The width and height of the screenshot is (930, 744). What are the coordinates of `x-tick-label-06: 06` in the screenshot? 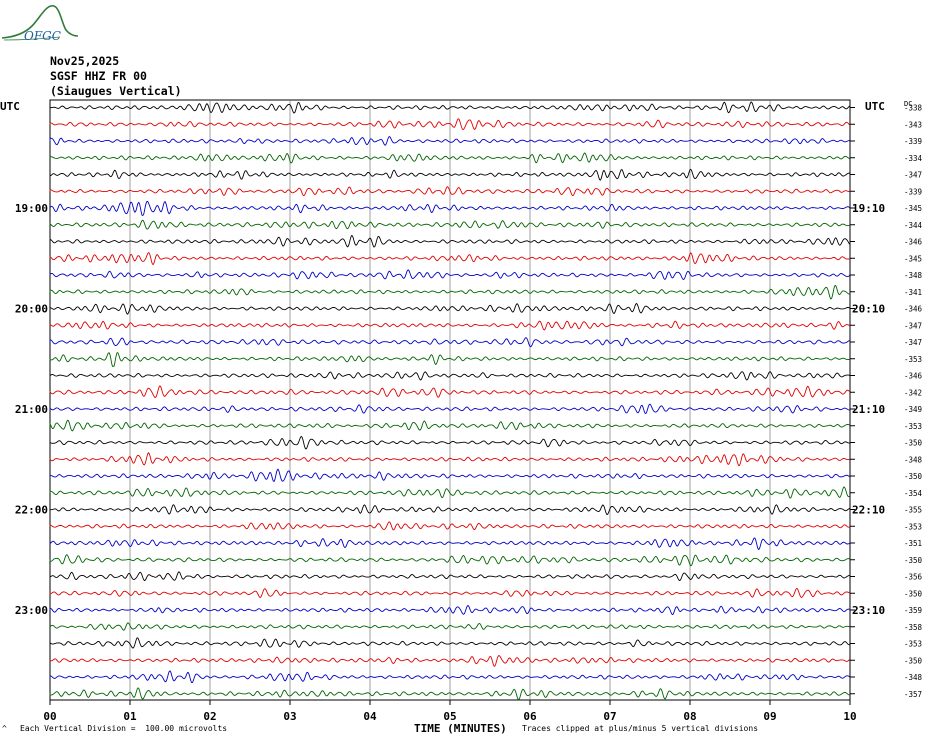 It's located at (530, 716).